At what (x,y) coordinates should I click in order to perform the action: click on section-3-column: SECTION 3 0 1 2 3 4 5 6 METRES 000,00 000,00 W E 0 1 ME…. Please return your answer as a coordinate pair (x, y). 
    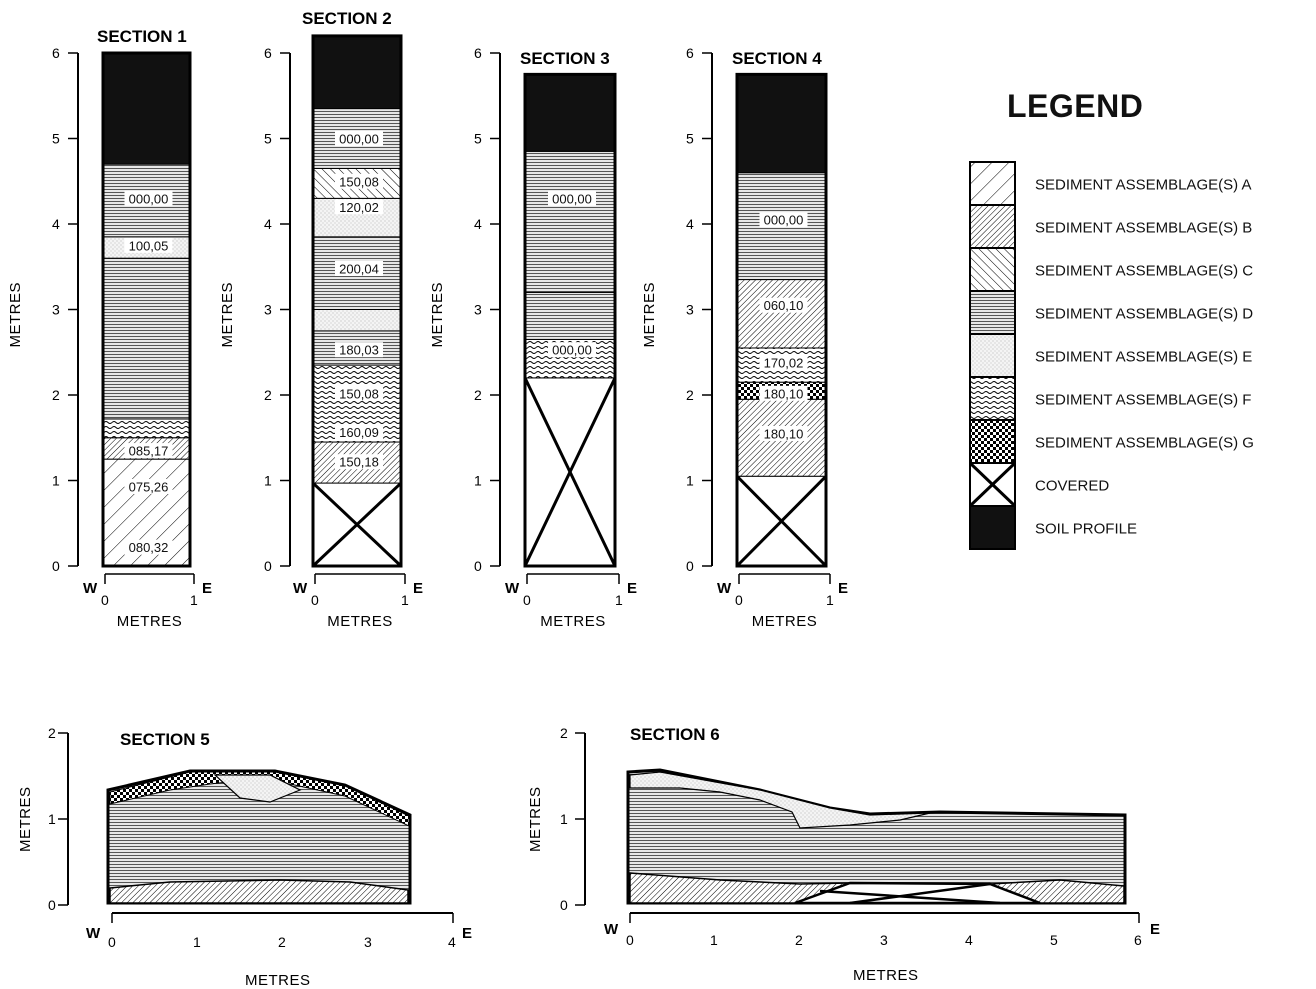
    Looking at the image, I should click on (533, 337).